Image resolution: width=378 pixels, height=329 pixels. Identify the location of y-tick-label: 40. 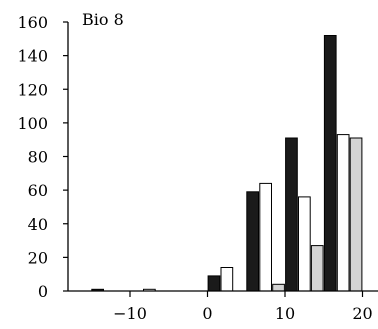
(38, 224).